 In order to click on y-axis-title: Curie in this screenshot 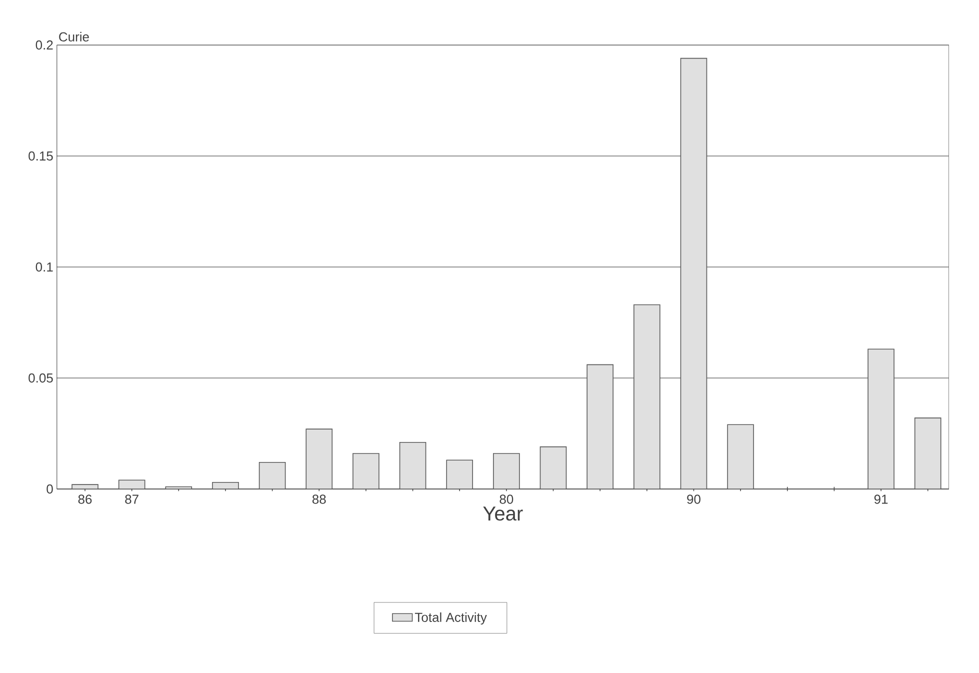, I will do `click(74, 37)`.